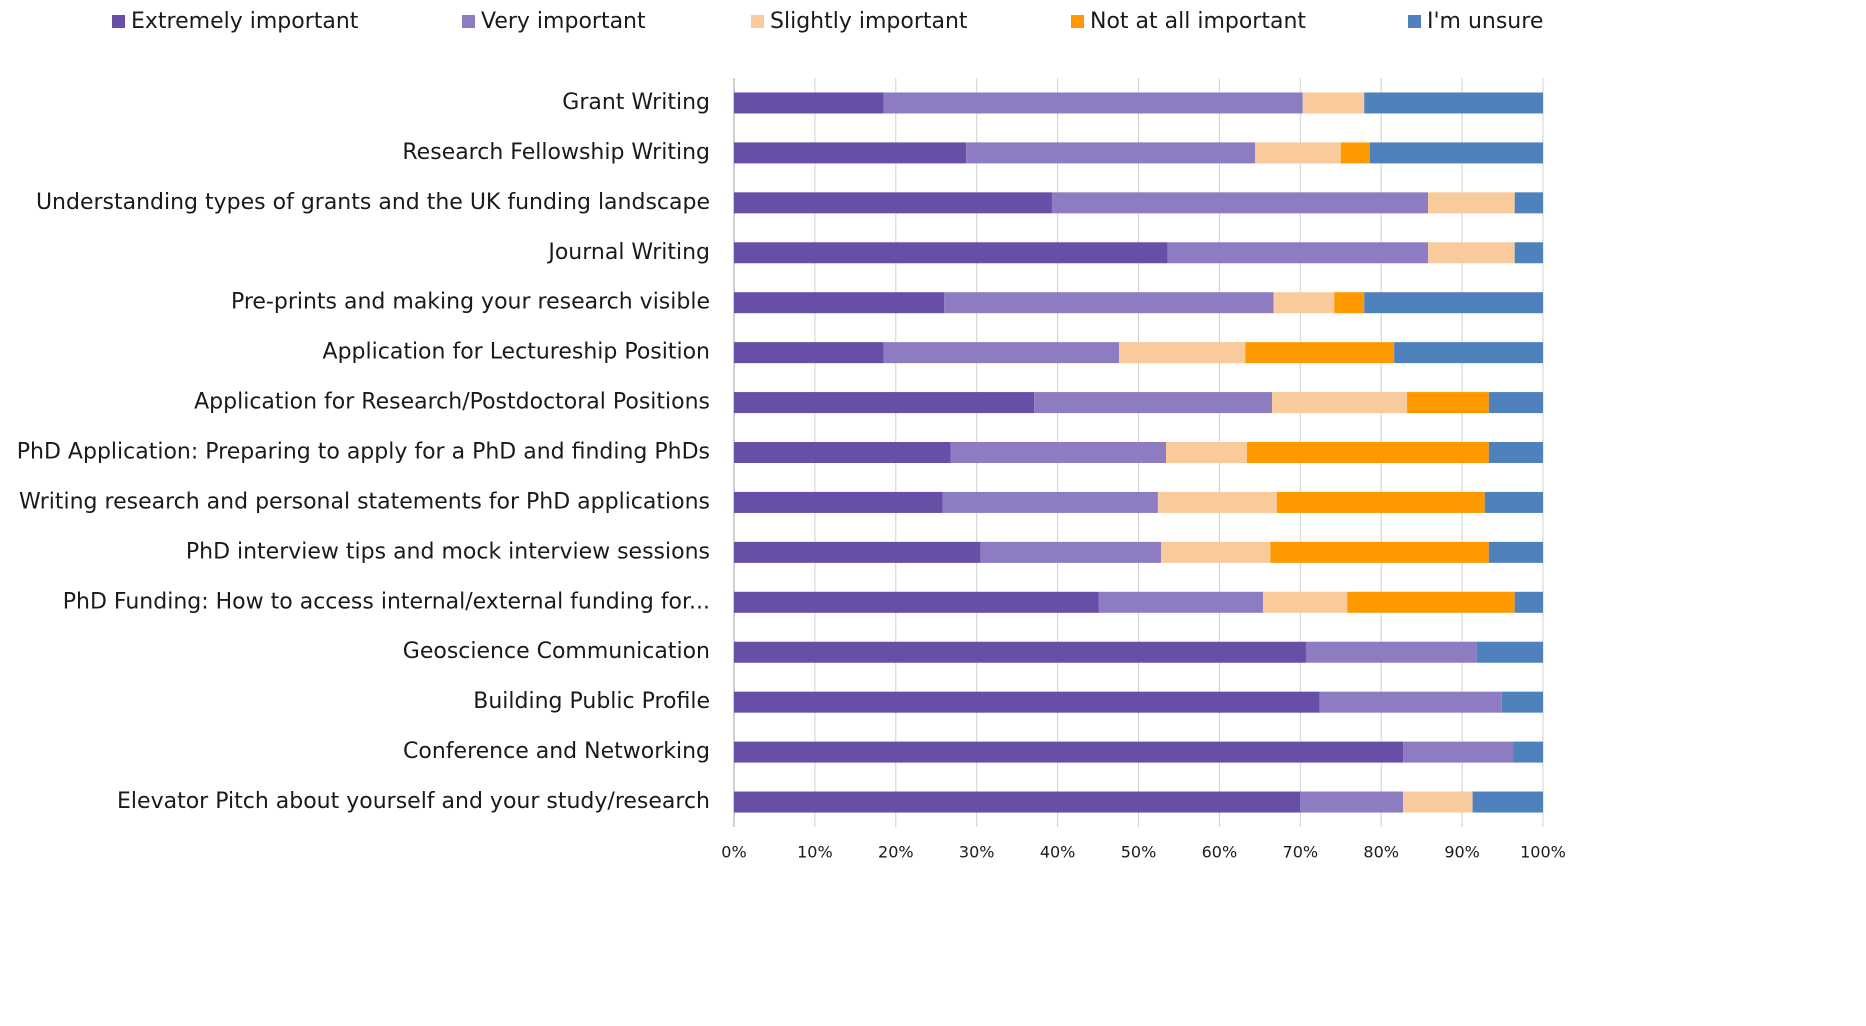 The height and width of the screenshot is (1026, 1866). I want to click on category-label: Geoscience Communication, so click(556, 651).